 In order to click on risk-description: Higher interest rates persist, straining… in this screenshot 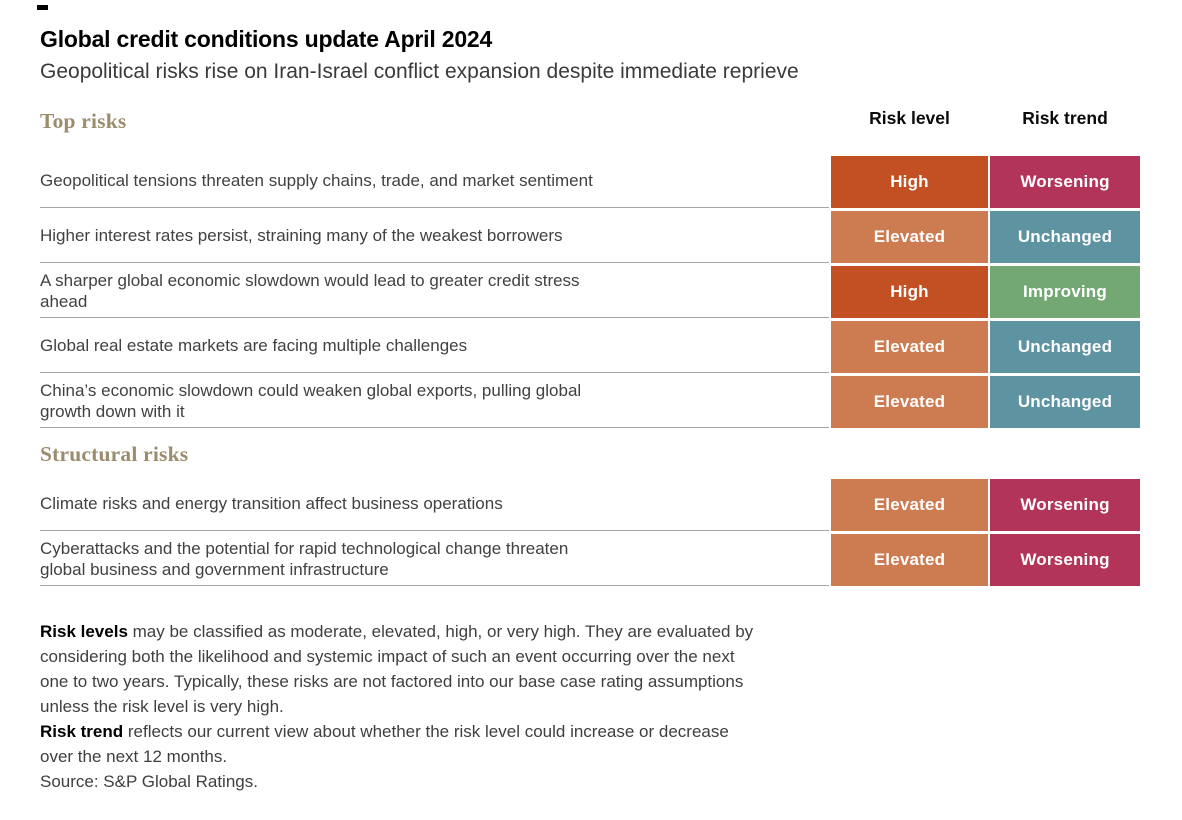, I will do `click(434, 237)`.